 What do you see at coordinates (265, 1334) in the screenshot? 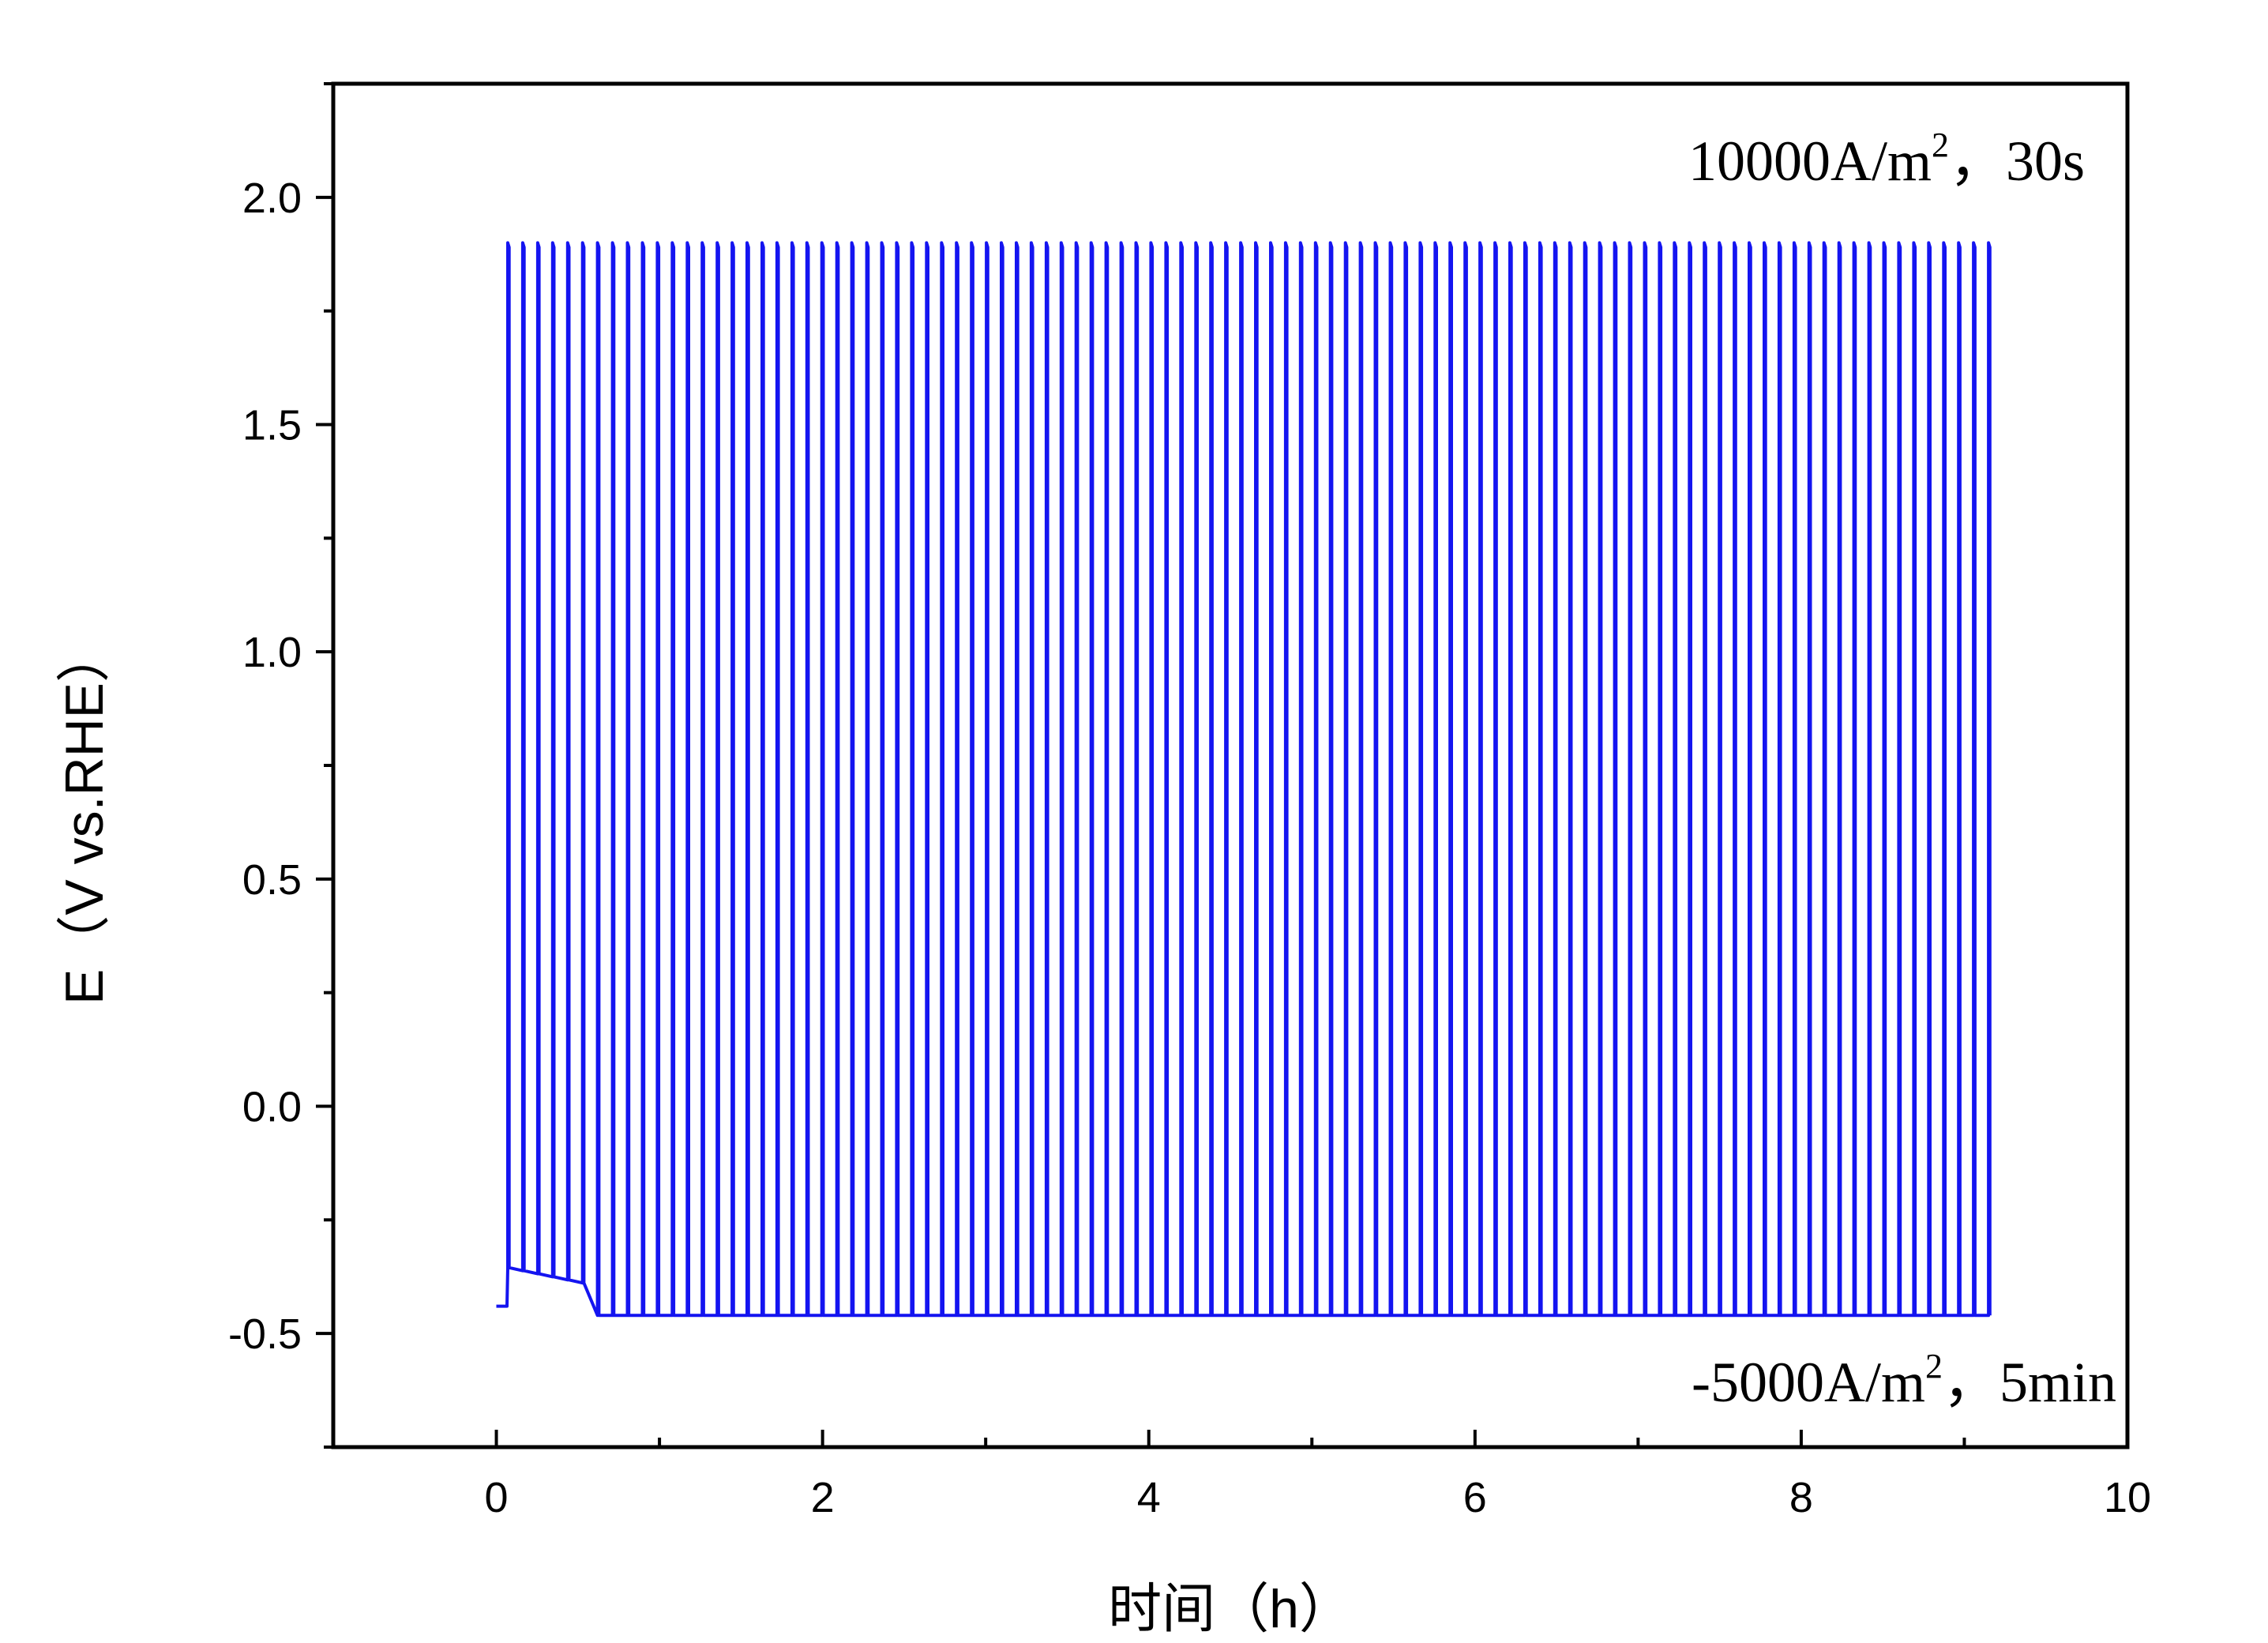
I see `y-tick-label: -0.5` at bounding box center [265, 1334].